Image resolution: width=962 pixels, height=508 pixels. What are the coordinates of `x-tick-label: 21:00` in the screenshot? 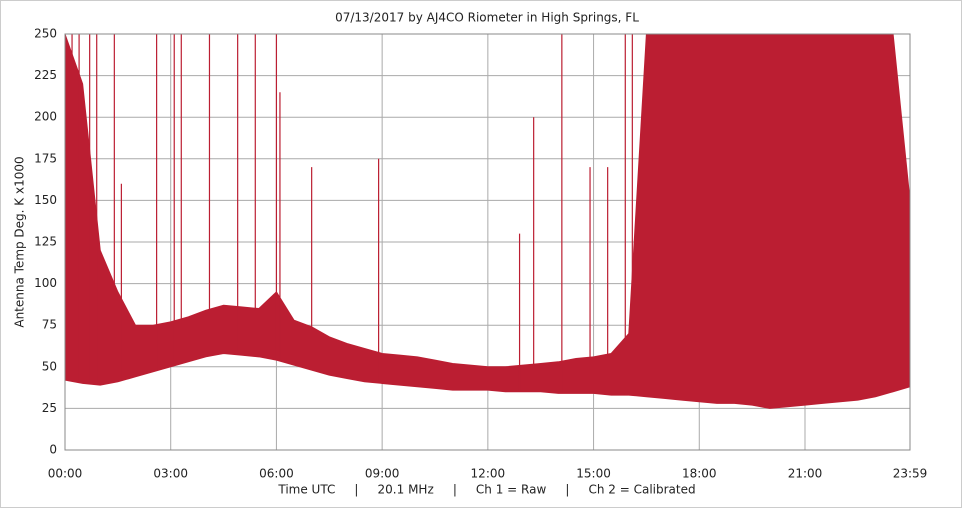 It's located at (805, 474).